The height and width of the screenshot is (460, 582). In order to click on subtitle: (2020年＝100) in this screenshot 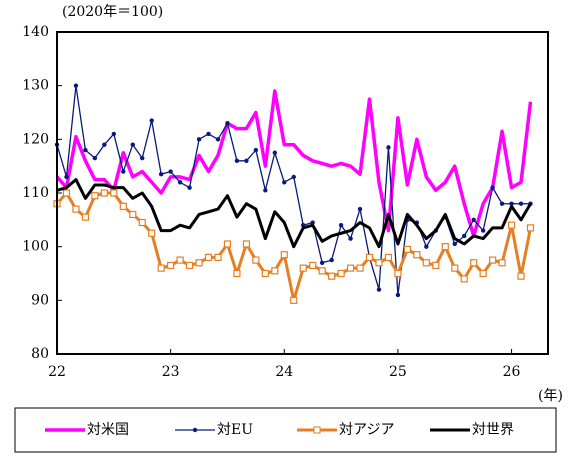, I will do `click(112, 12)`.